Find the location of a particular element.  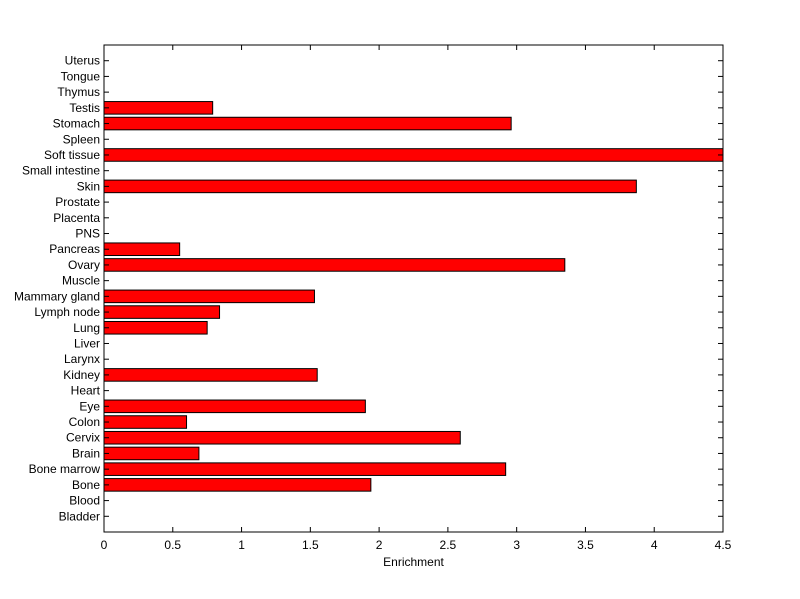

y-tick-label: Heart is located at coordinates (86, 391).